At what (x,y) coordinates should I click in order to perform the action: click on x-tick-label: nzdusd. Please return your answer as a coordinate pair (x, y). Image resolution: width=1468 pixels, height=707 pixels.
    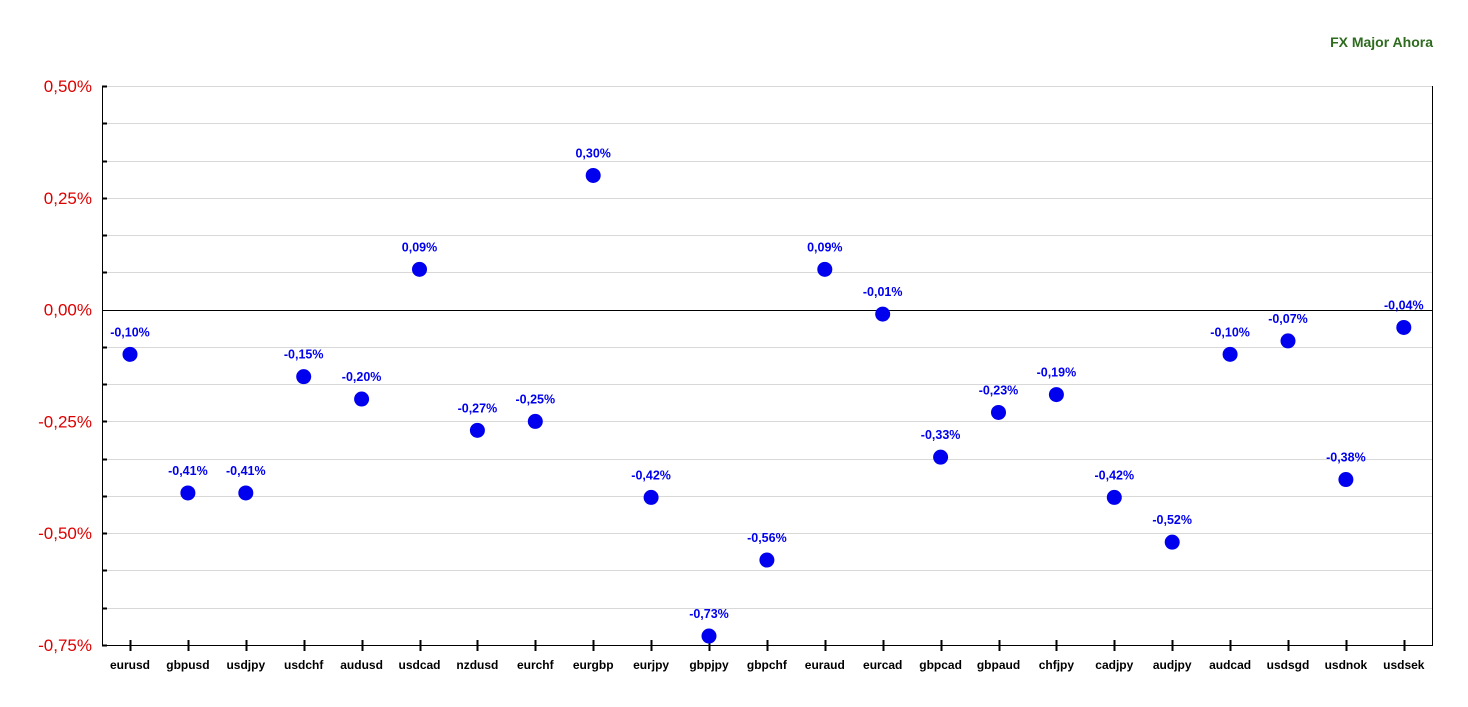
    Looking at the image, I should click on (477, 665).